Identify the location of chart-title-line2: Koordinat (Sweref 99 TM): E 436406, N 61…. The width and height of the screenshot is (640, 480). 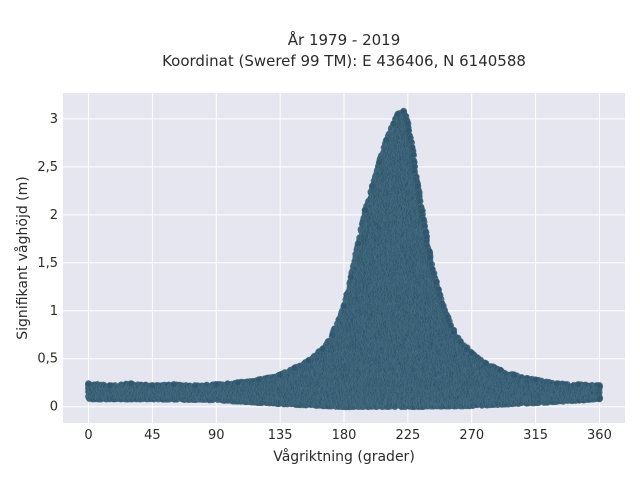
(344, 61).